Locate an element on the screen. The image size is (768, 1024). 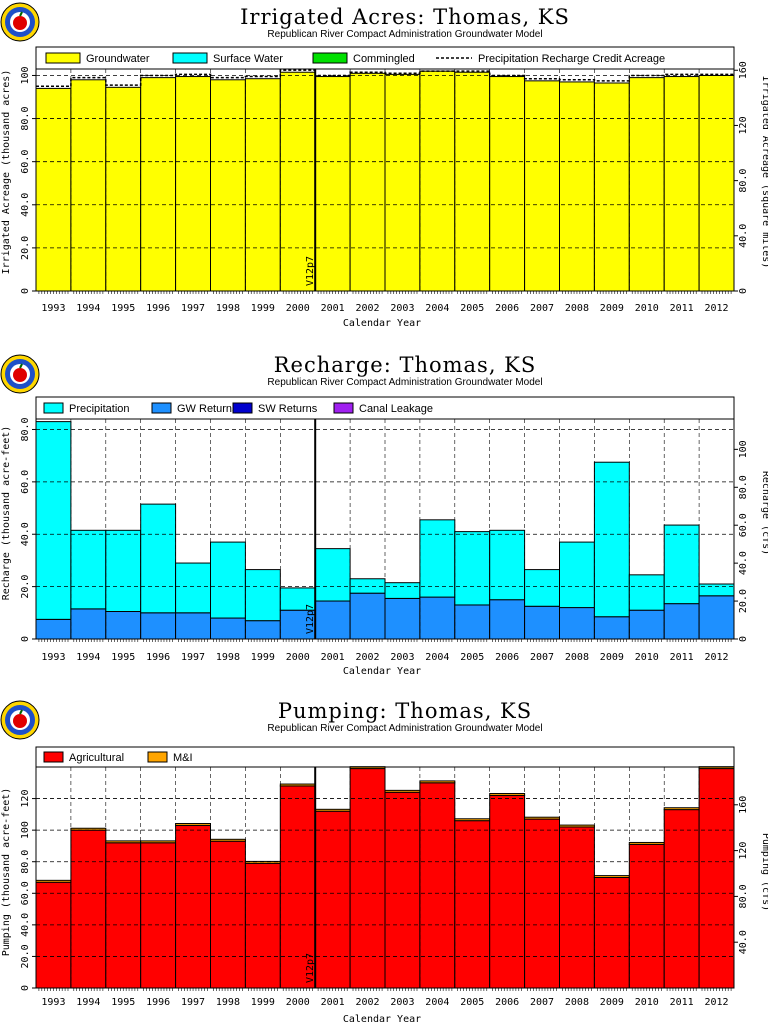
x-tick-label: 1997 is located at coordinates (193, 308).